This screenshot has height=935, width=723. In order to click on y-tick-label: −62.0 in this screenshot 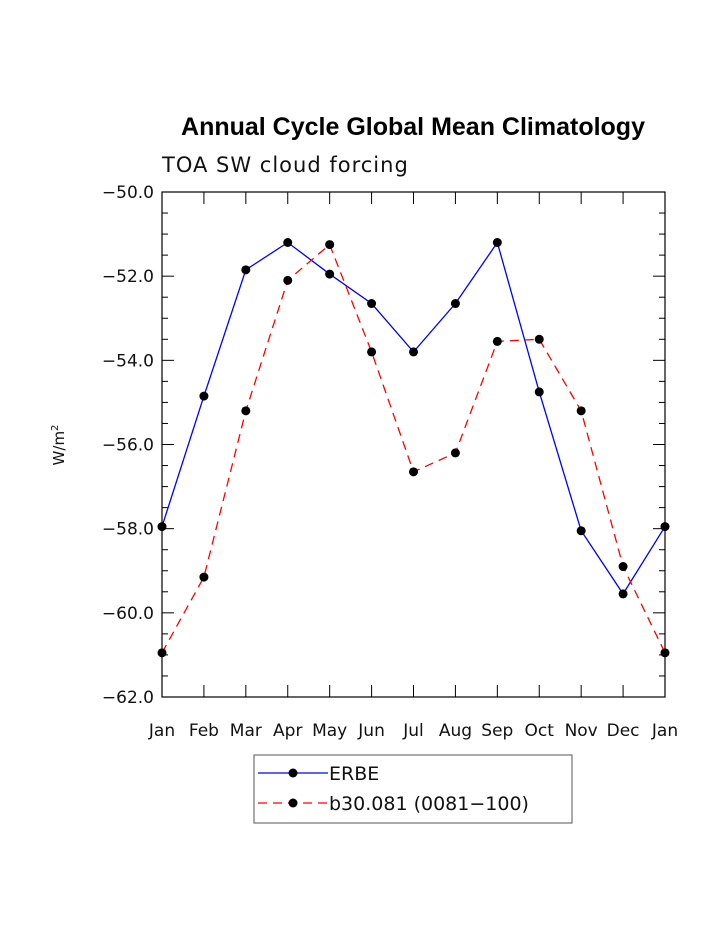, I will do `click(128, 698)`.